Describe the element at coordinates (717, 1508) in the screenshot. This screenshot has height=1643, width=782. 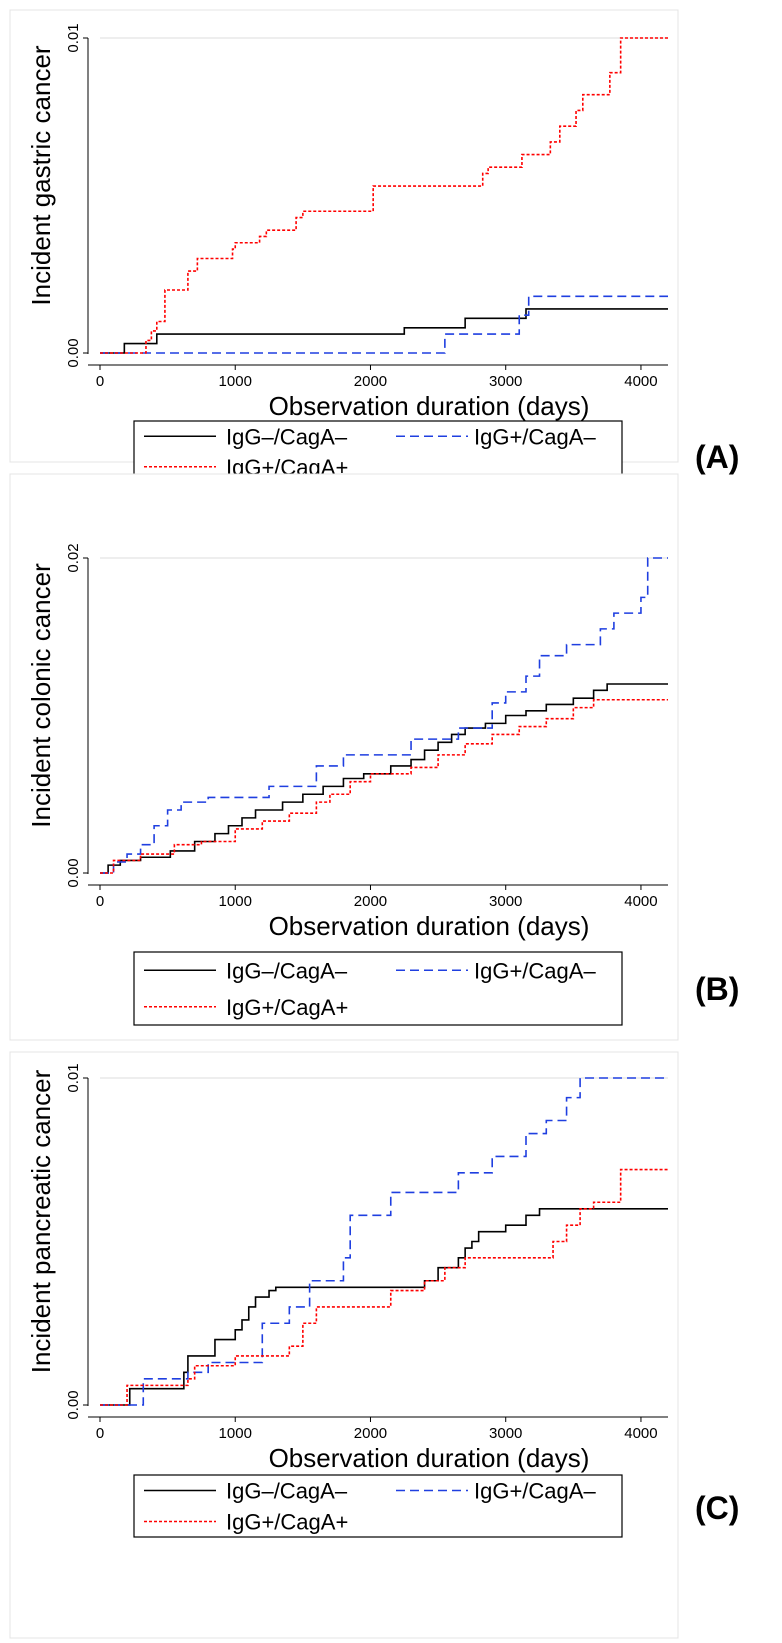
I see `panel-label: (C)` at that location.